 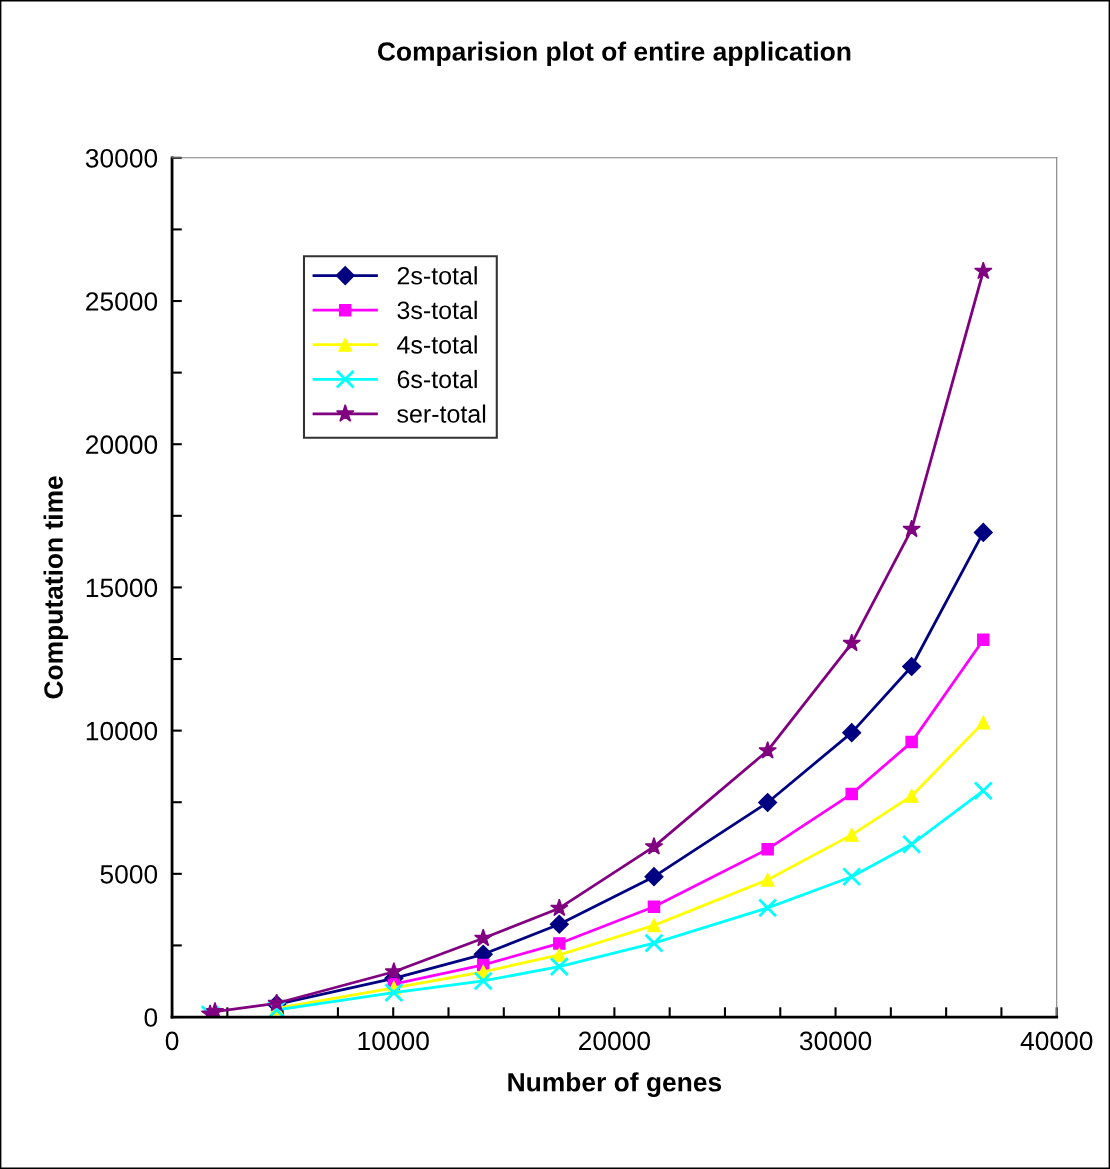 I want to click on legend-label: 6s-total, so click(x=437, y=379).